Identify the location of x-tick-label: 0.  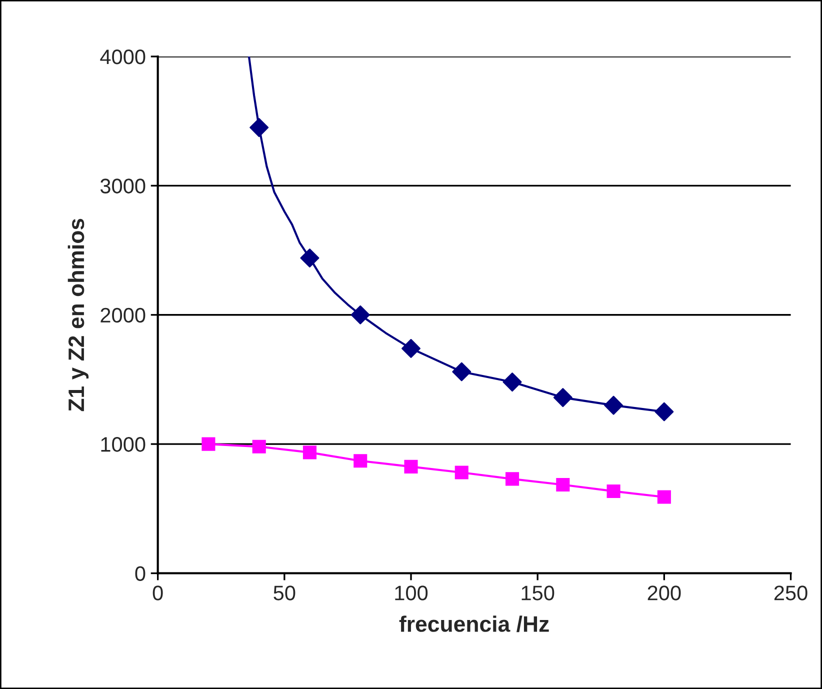
(157, 593).